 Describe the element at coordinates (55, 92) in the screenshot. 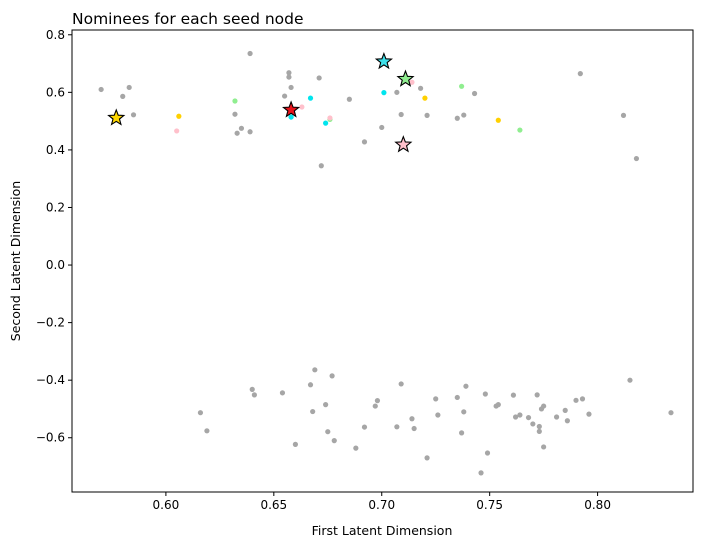

I see `y-tick-label: 0.6` at that location.